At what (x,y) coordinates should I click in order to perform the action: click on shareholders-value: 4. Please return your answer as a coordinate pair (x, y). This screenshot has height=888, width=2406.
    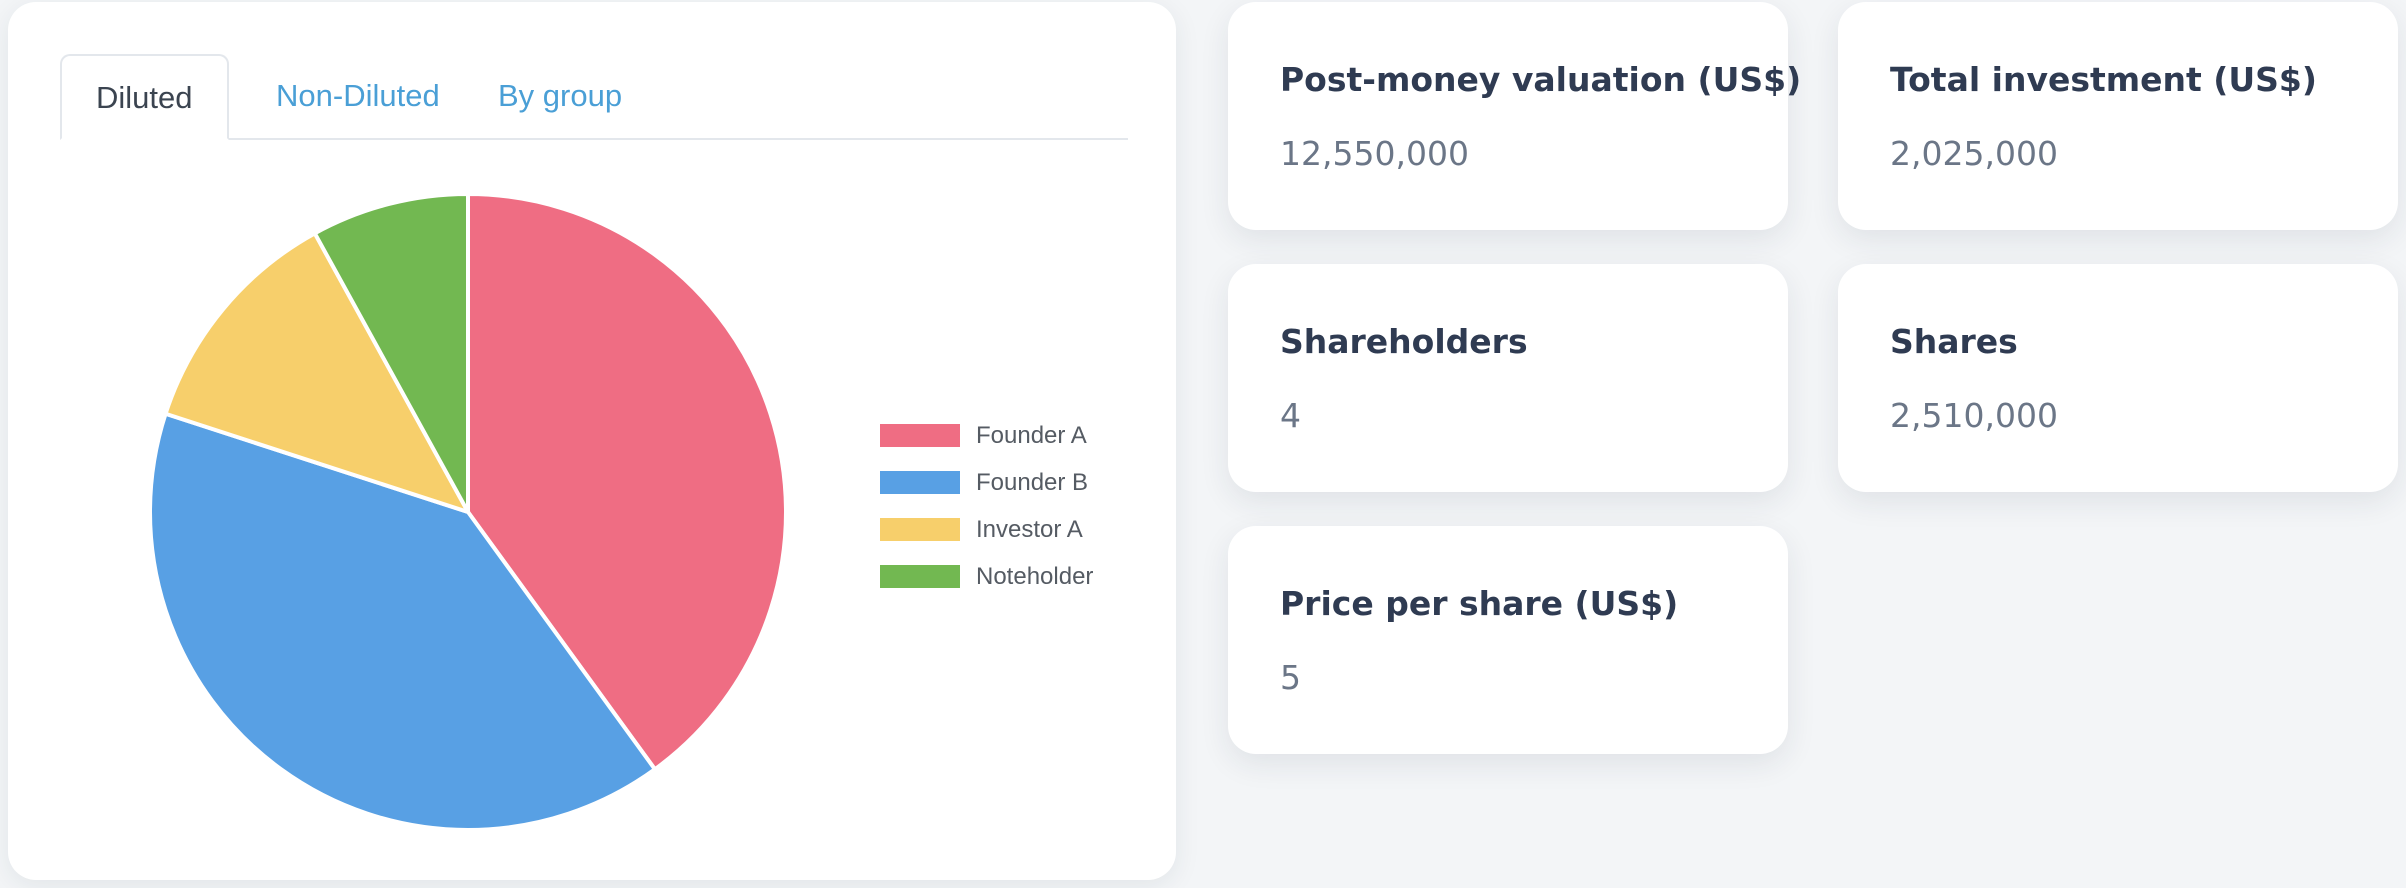
    Looking at the image, I should click on (1290, 415).